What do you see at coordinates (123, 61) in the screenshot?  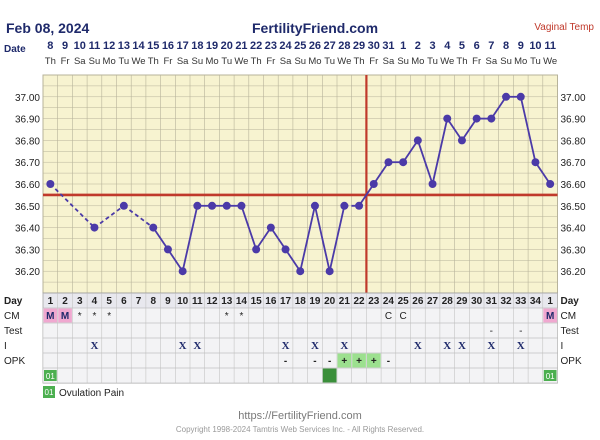 I see `weekday-tick: Tu` at bounding box center [123, 61].